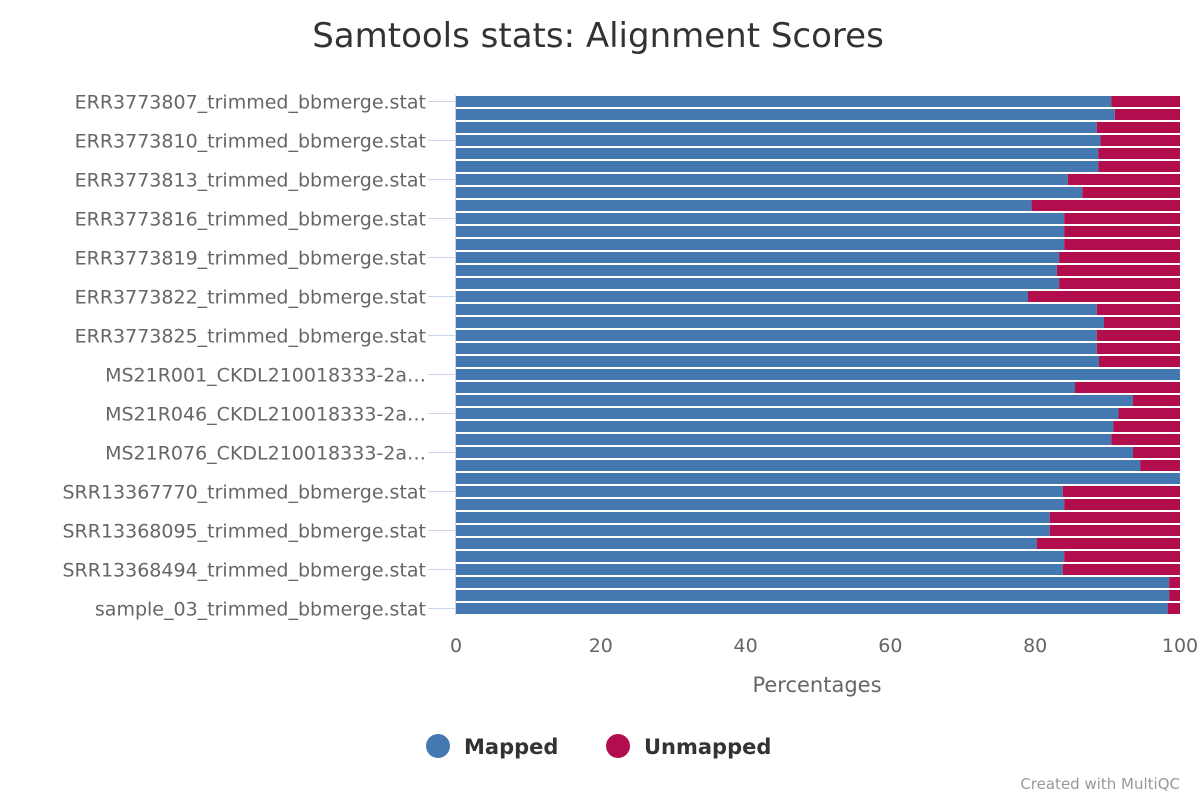 The width and height of the screenshot is (1200, 800). I want to click on legend-marker-mapped, so click(438, 746).